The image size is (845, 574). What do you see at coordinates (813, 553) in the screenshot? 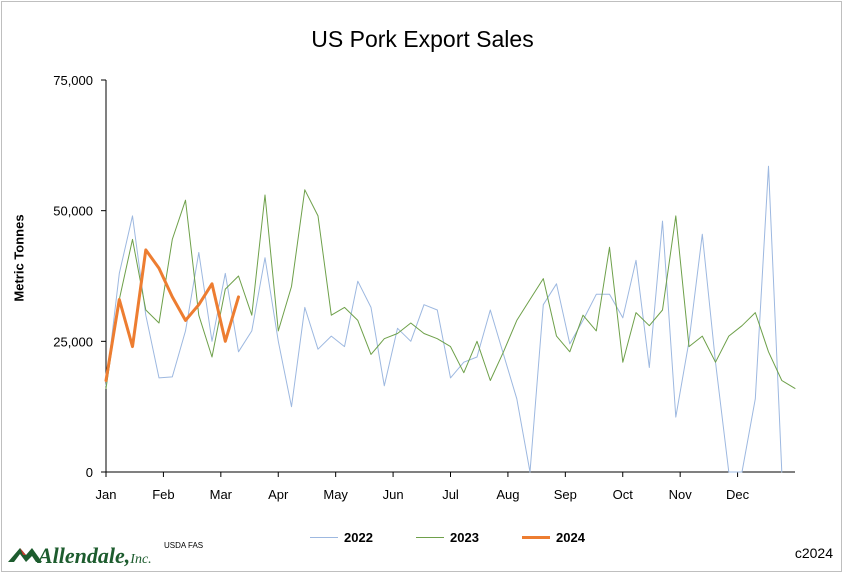
I see `copyright-label: c2024` at bounding box center [813, 553].